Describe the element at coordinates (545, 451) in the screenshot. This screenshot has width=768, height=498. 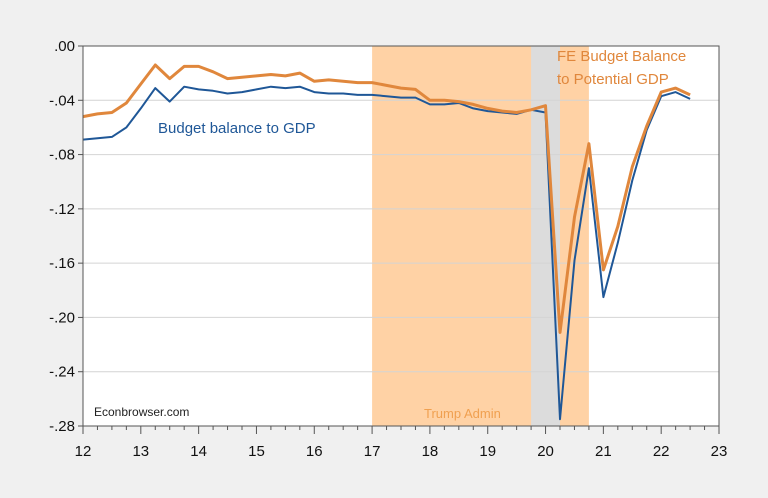
I see `x-tick-label: 20` at that location.